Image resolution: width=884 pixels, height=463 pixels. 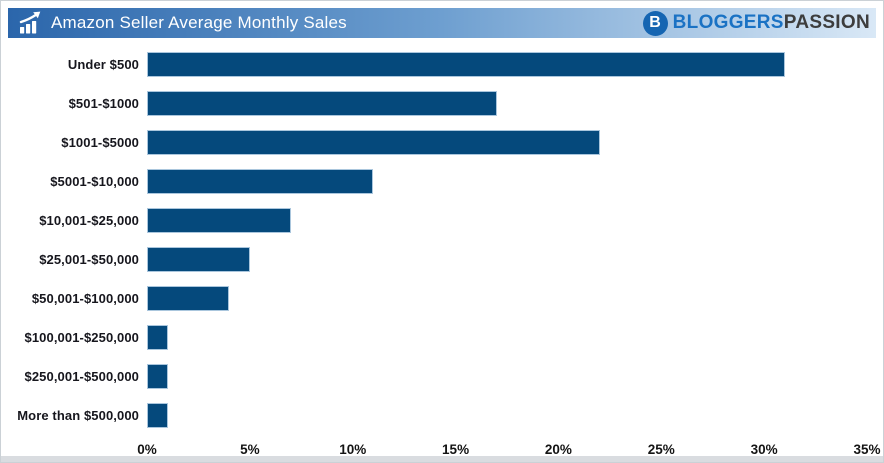 I want to click on x-tick-label: 0%, so click(x=147, y=449).